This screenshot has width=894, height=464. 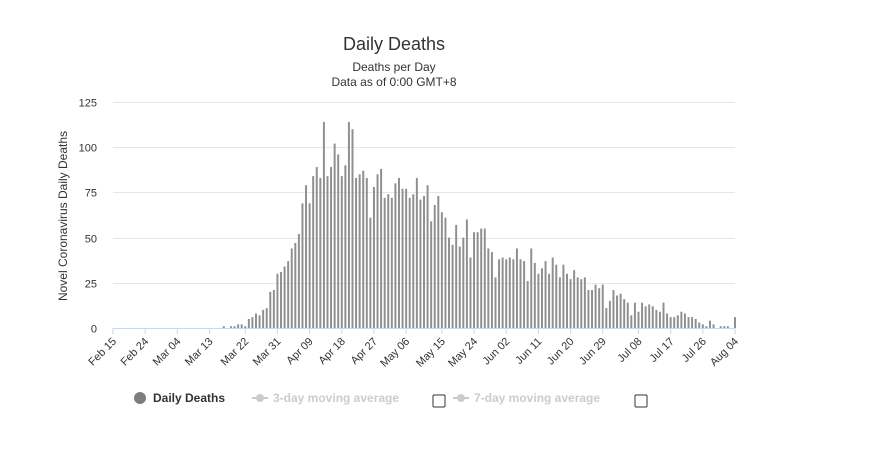 What do you see at coordinates (179, 398) in the screenshot?
I see `legend-item-daily-deaths: Daily Deaths` at bounding box center [179, 398].